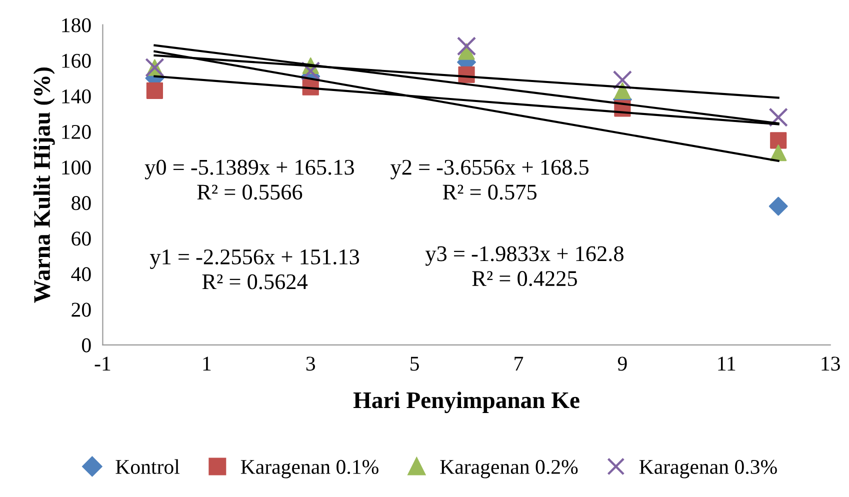 The image size is (849, 497). What do you see at coordinates (509, 469) in the screenshot?
I see `legend-label: Karagenan 0.2%` at bounding box center [509, 469].